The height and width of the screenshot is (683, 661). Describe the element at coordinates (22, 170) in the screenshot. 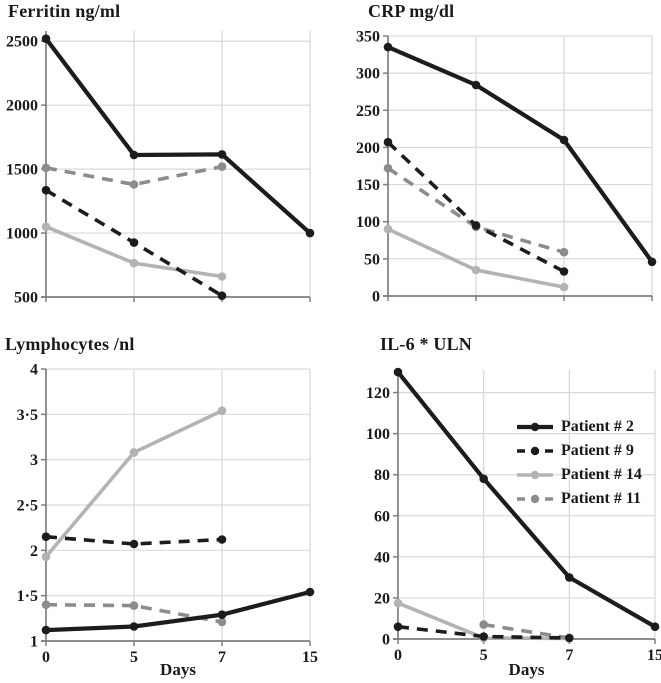

I see `svg-text: 1500` at that location.